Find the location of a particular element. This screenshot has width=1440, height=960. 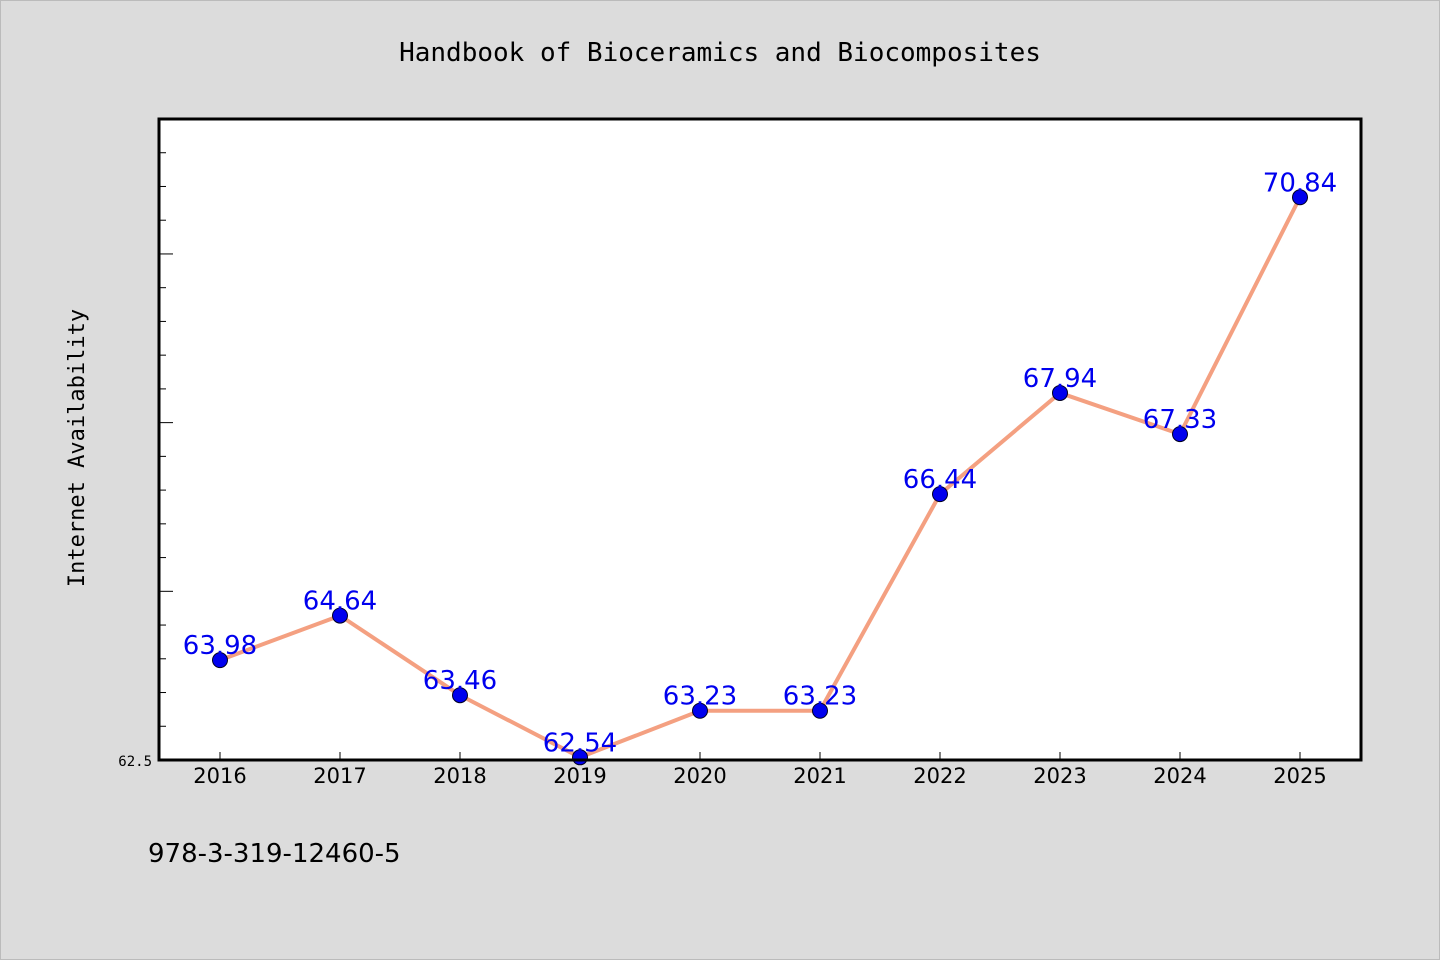

data-label: 66.44 is located at coordinates (940, 480).